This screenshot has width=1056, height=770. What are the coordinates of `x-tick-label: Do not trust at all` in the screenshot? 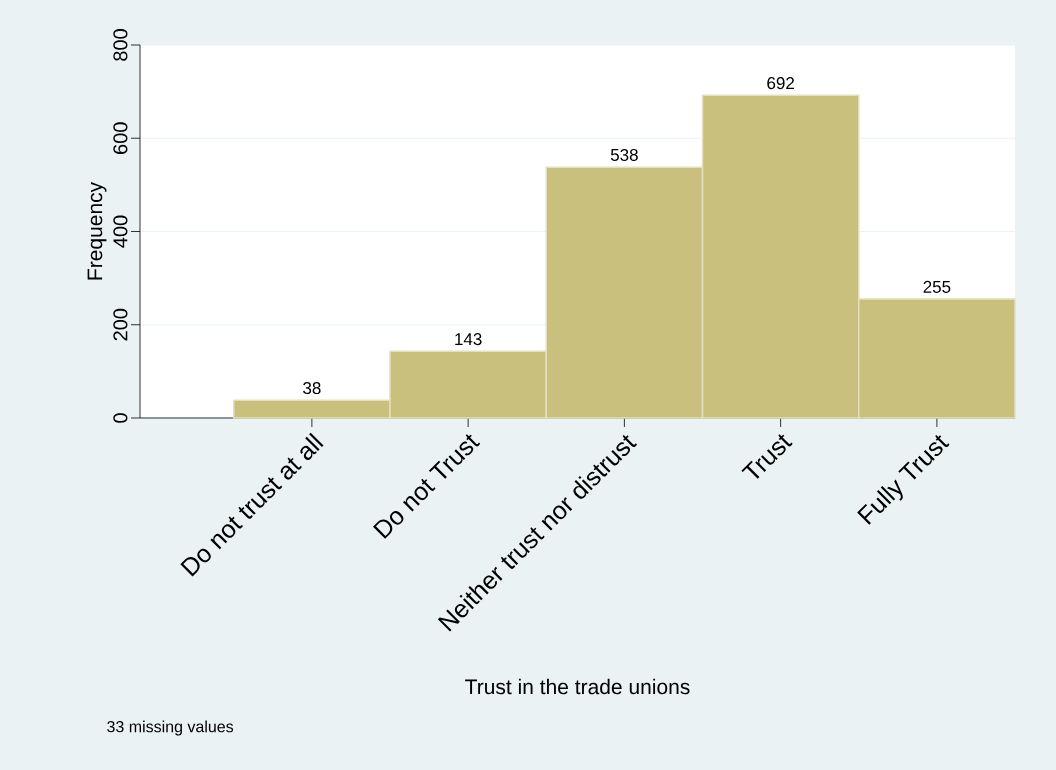 It's located at (252, 504).